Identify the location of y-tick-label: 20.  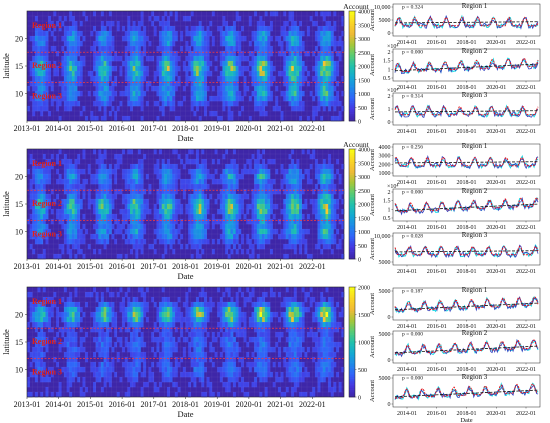
(19, 39).